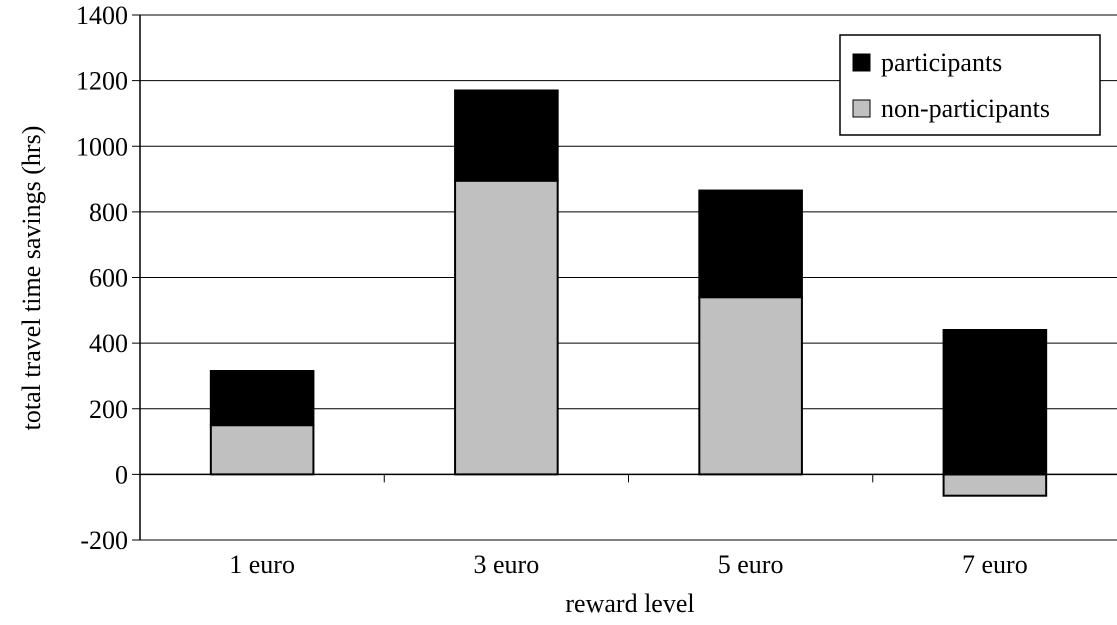 The height and width of the screenshot is (625, 1117). What do you see at coordinates (506, 327) in the screenshot?
I see `bar-non-participants-3-euro` at bounding box center [506, 327].